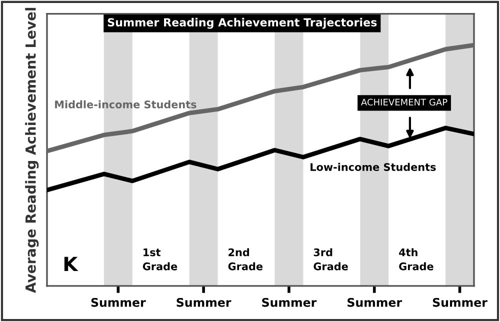 The width and height of the screenshot is (500, 322). I want to click on chart-title: Summer Reading Achievement Trajectories, so click(242, 23).